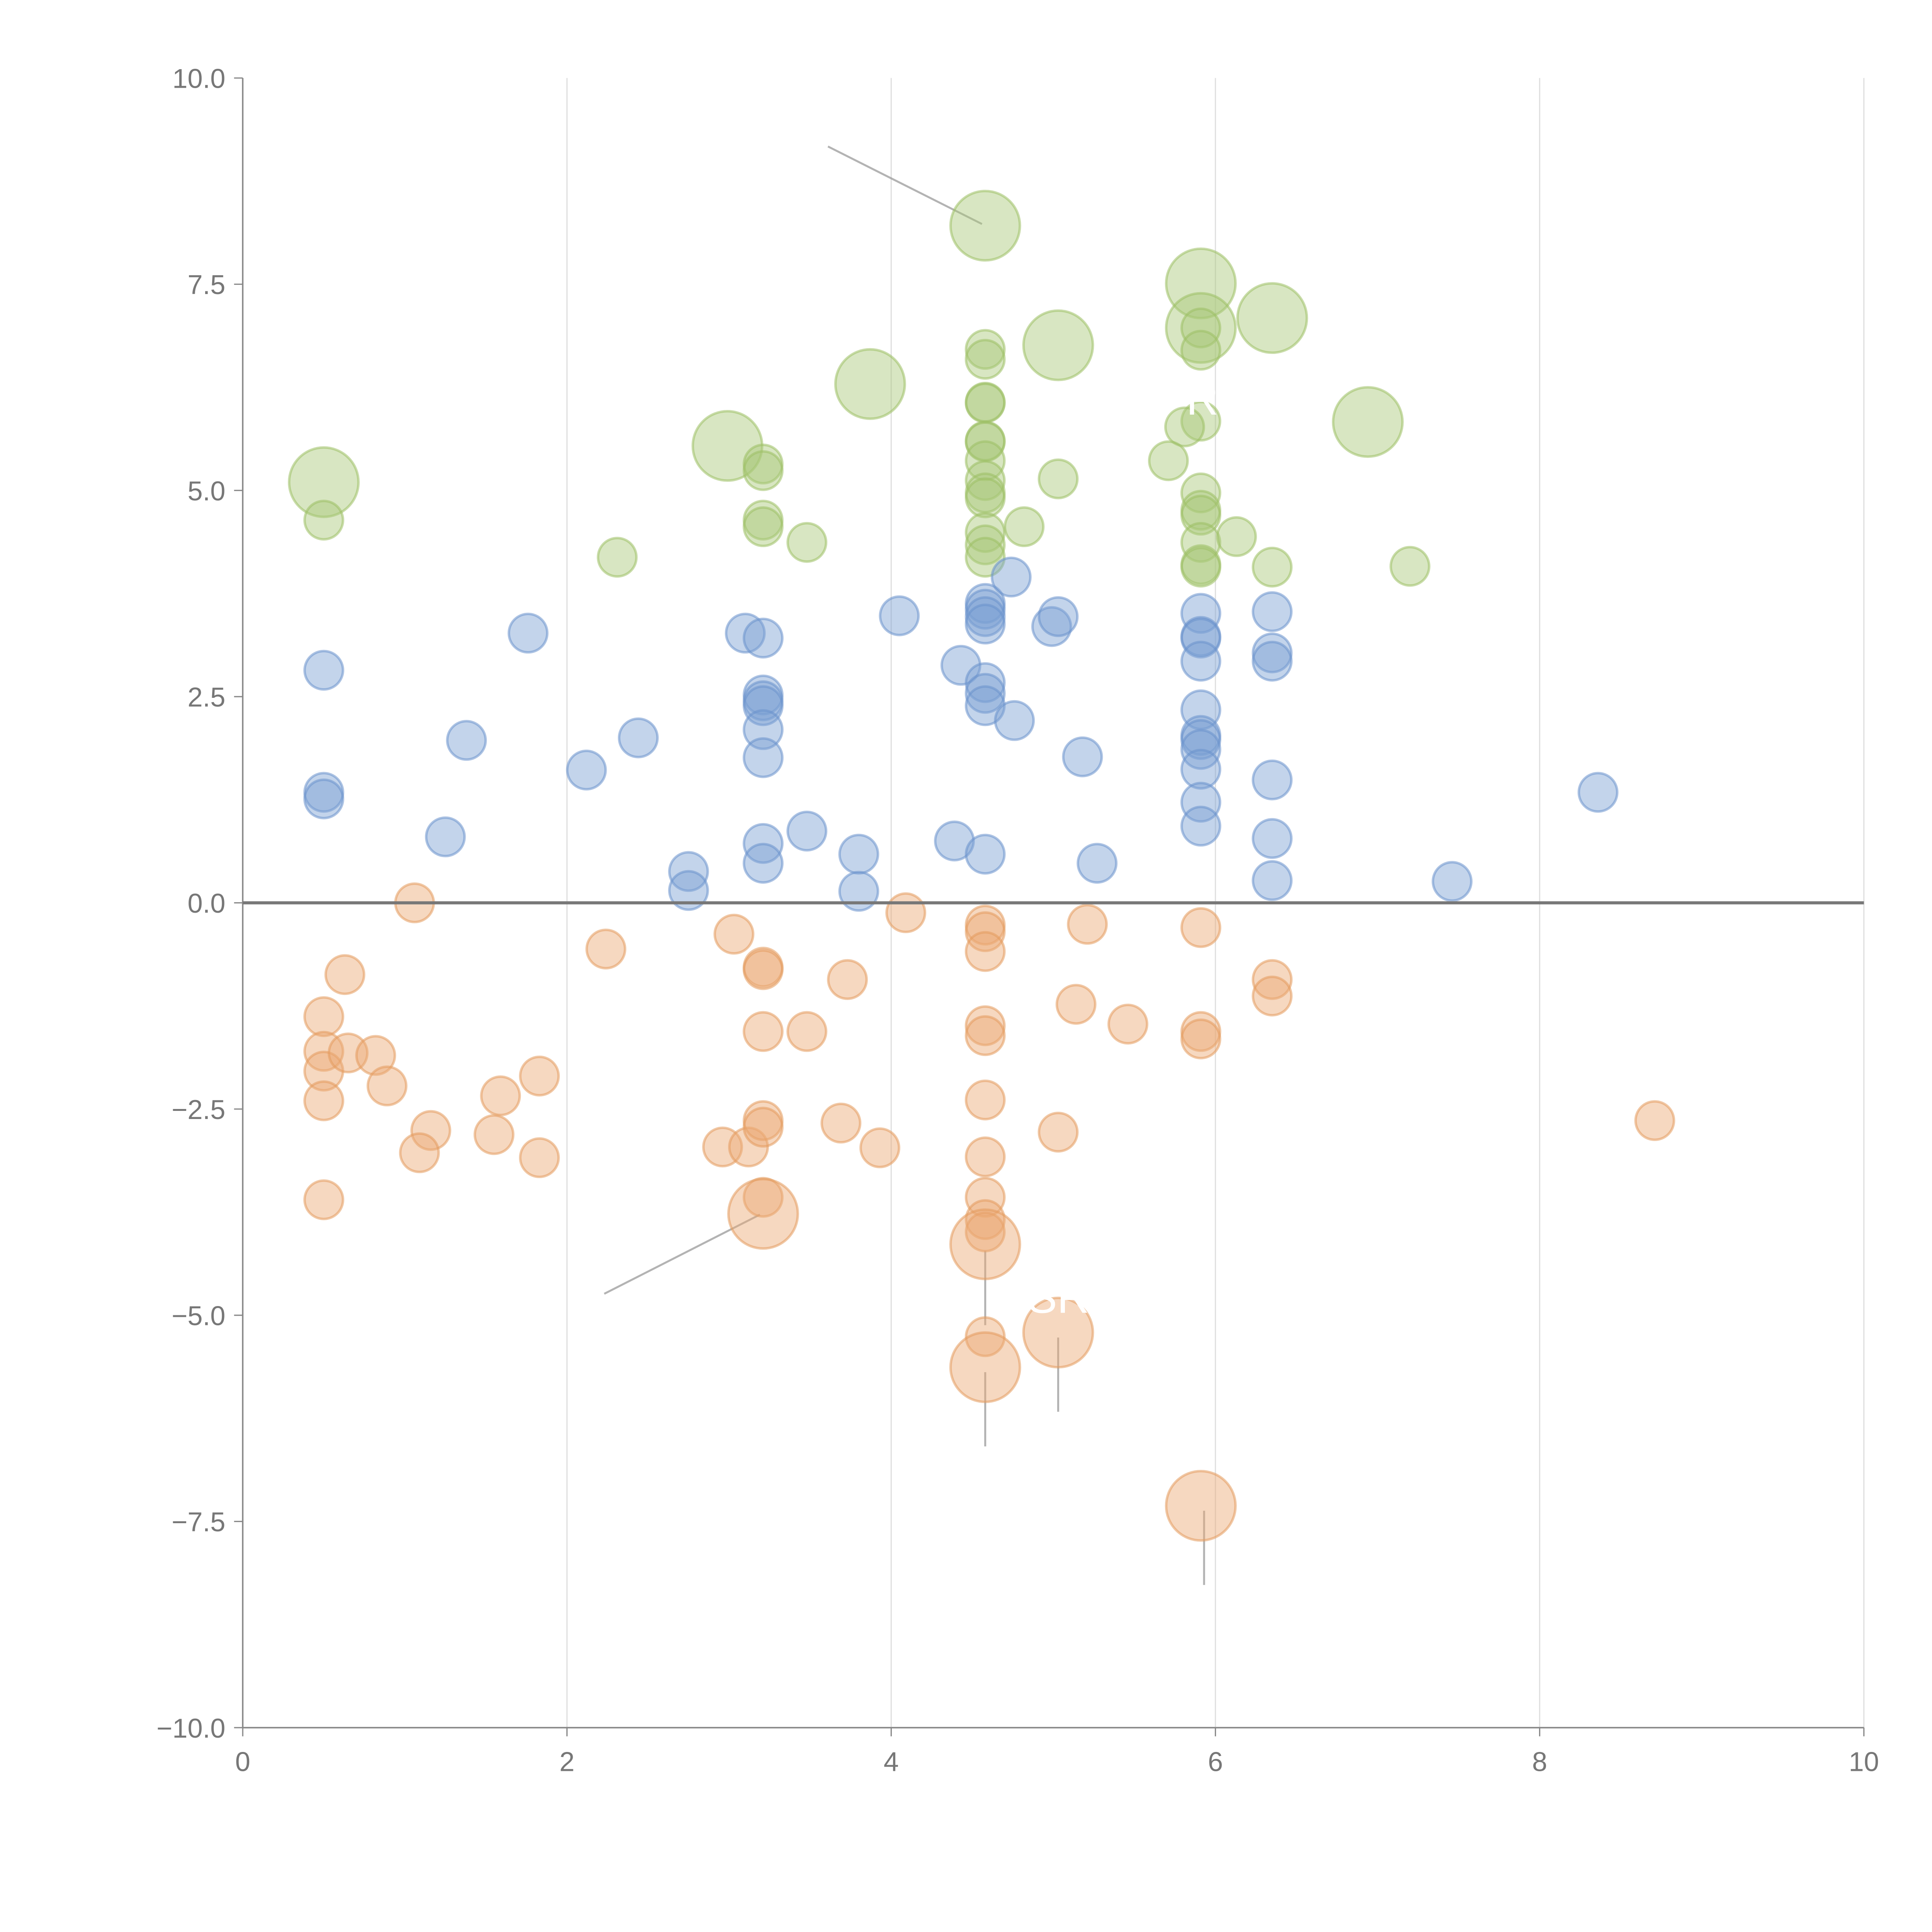 Image resolution: width=1932 pixels, height=1932 pixels. Describe the element at coordinates (191, 1728) in the screenshot. I see `y-tick-label: −10.0` at that location.